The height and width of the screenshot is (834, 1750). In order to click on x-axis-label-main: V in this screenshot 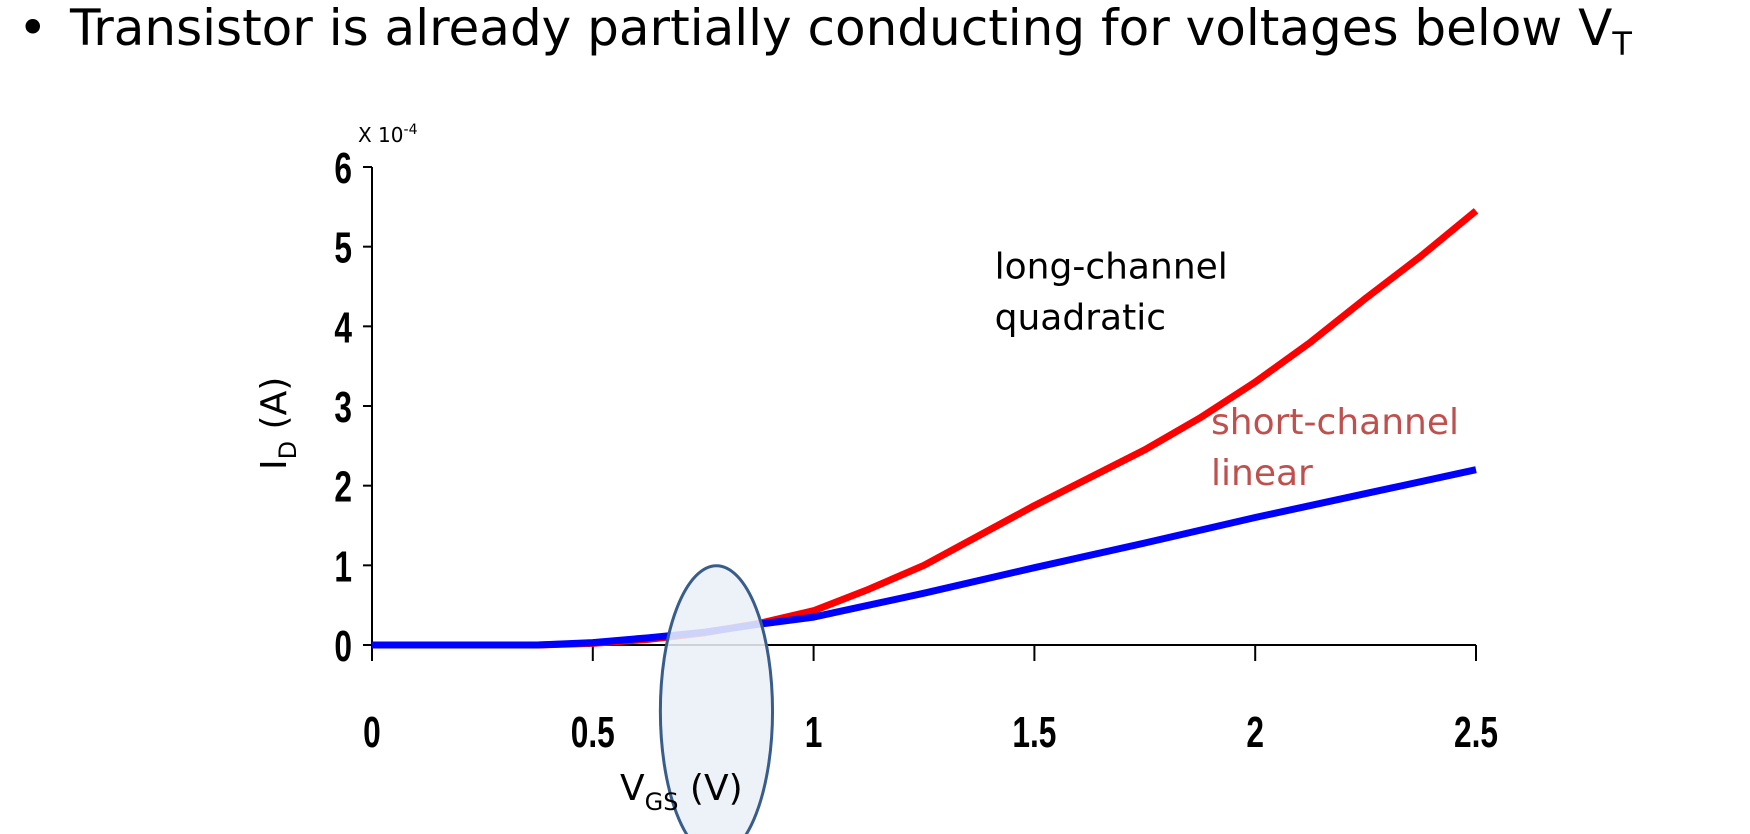, I will do `click(632, 788)`.